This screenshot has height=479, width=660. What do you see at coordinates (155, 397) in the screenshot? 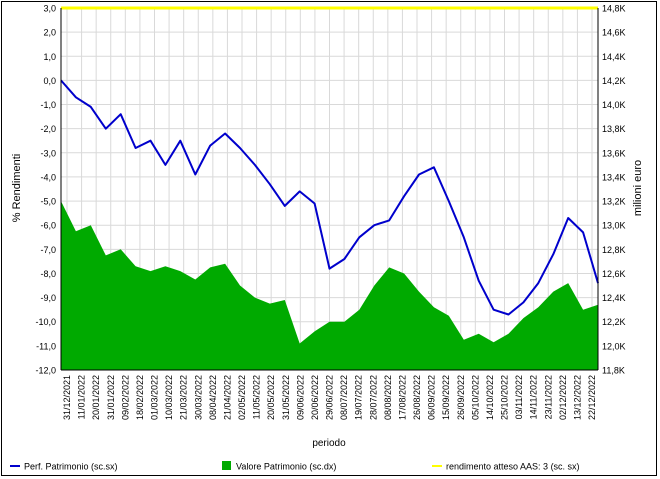
I see `x-tick-label: 01/03/2022` at bounding box center [155, 397].